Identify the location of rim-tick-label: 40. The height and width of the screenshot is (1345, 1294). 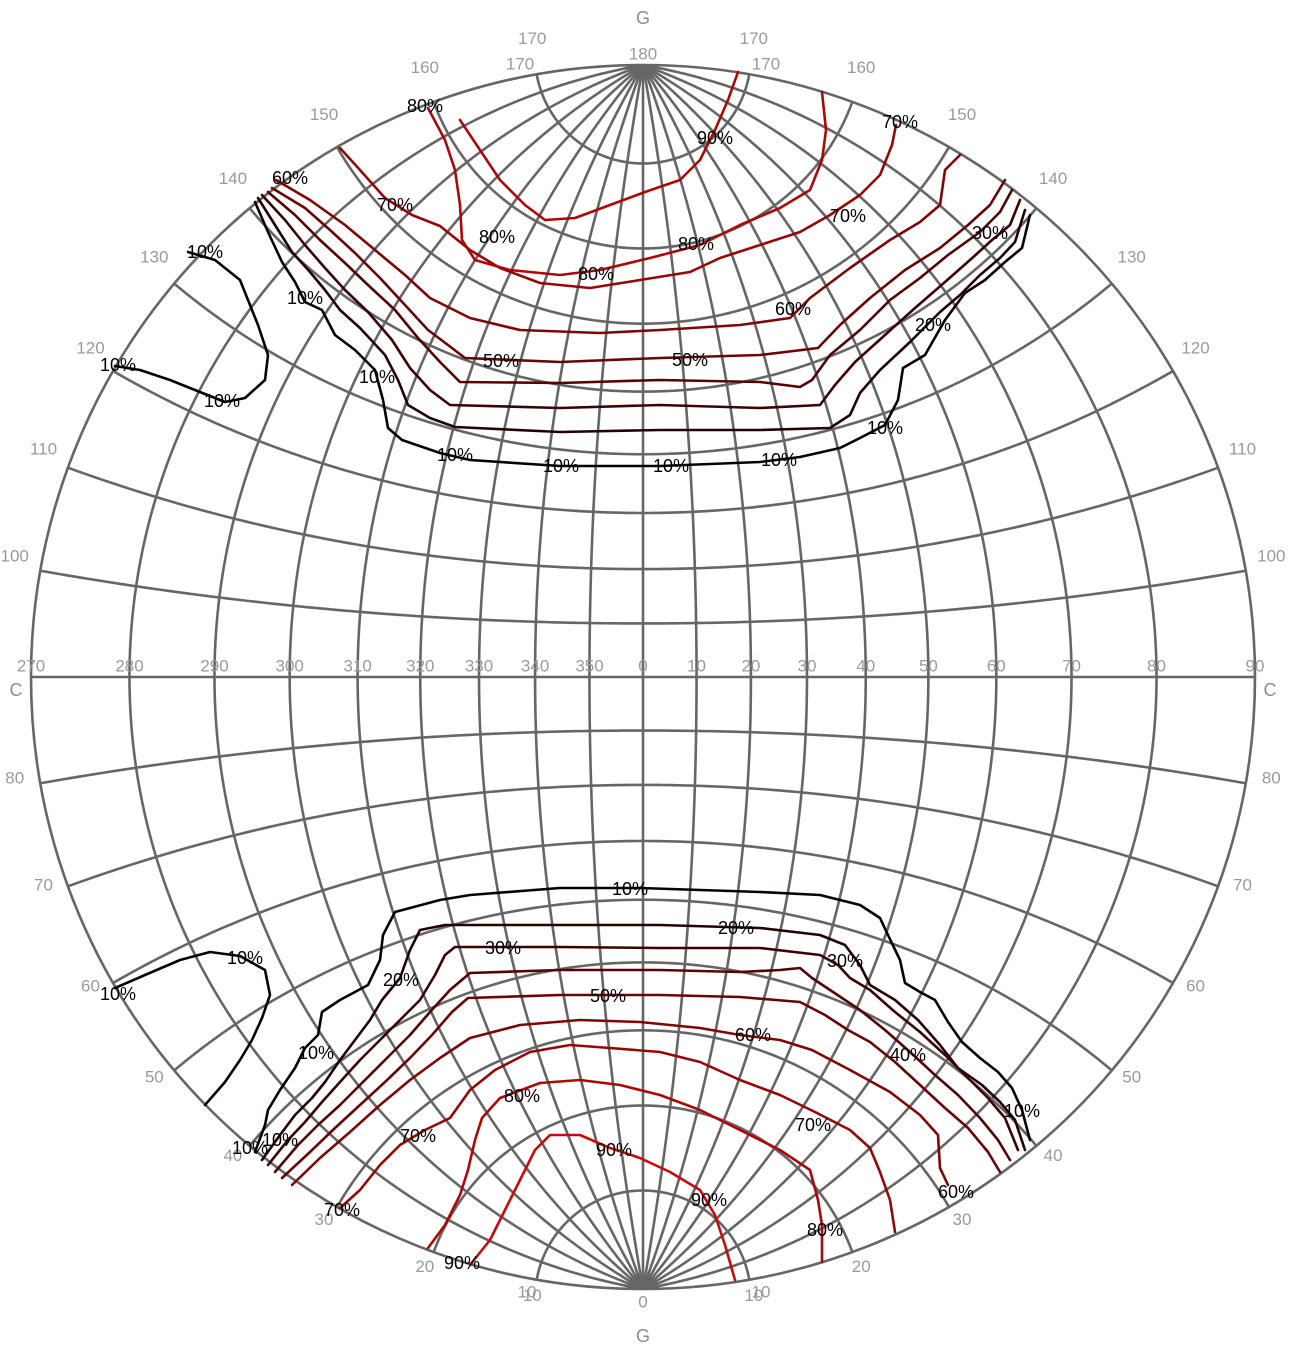
(232, 1155).